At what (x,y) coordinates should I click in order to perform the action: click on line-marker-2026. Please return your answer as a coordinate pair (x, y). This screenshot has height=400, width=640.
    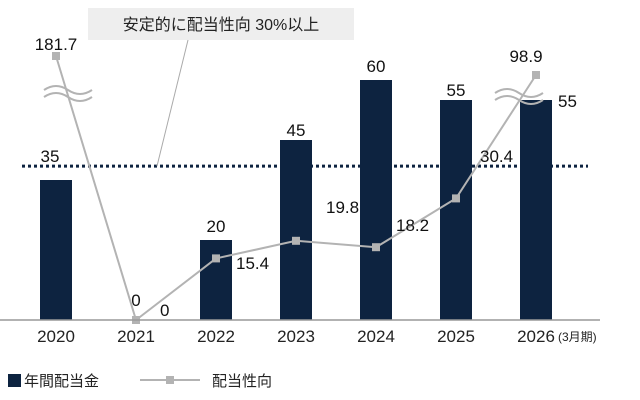
    Looking at the image, I should click on (536, 75).